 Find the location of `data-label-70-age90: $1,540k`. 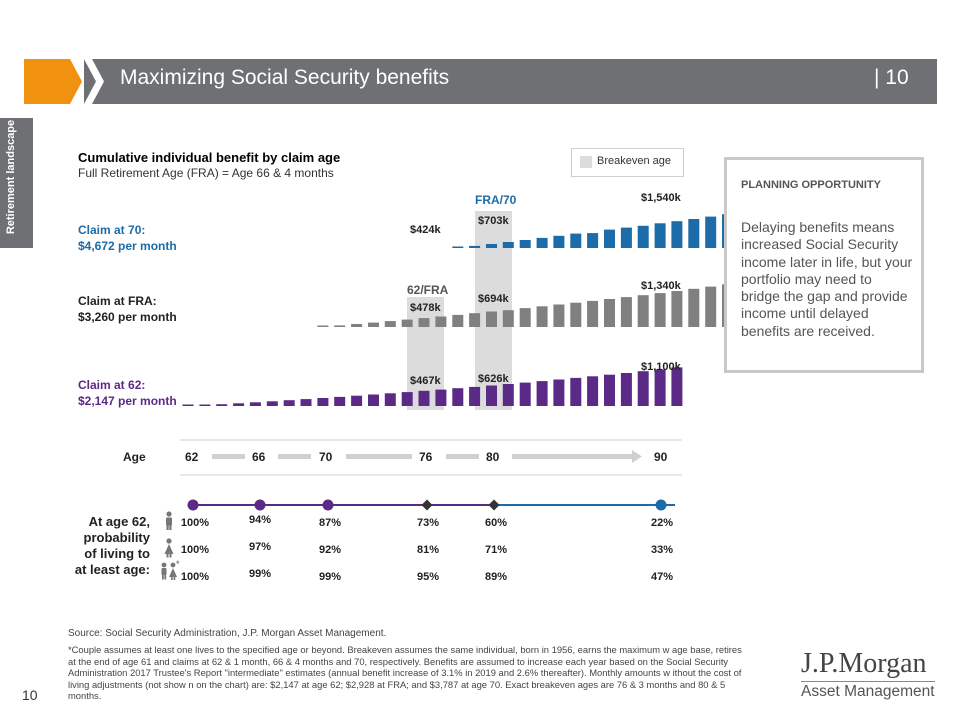

data-label-70-age90: $1,540k is located at coordinates (661, 198).